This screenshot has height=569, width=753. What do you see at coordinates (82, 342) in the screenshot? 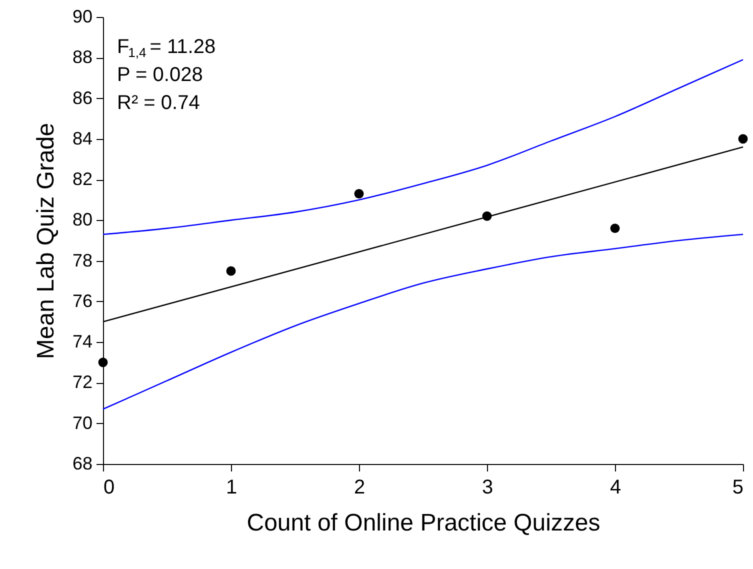
I see `y-tick-label: 74` at bounding box center [82, 342].